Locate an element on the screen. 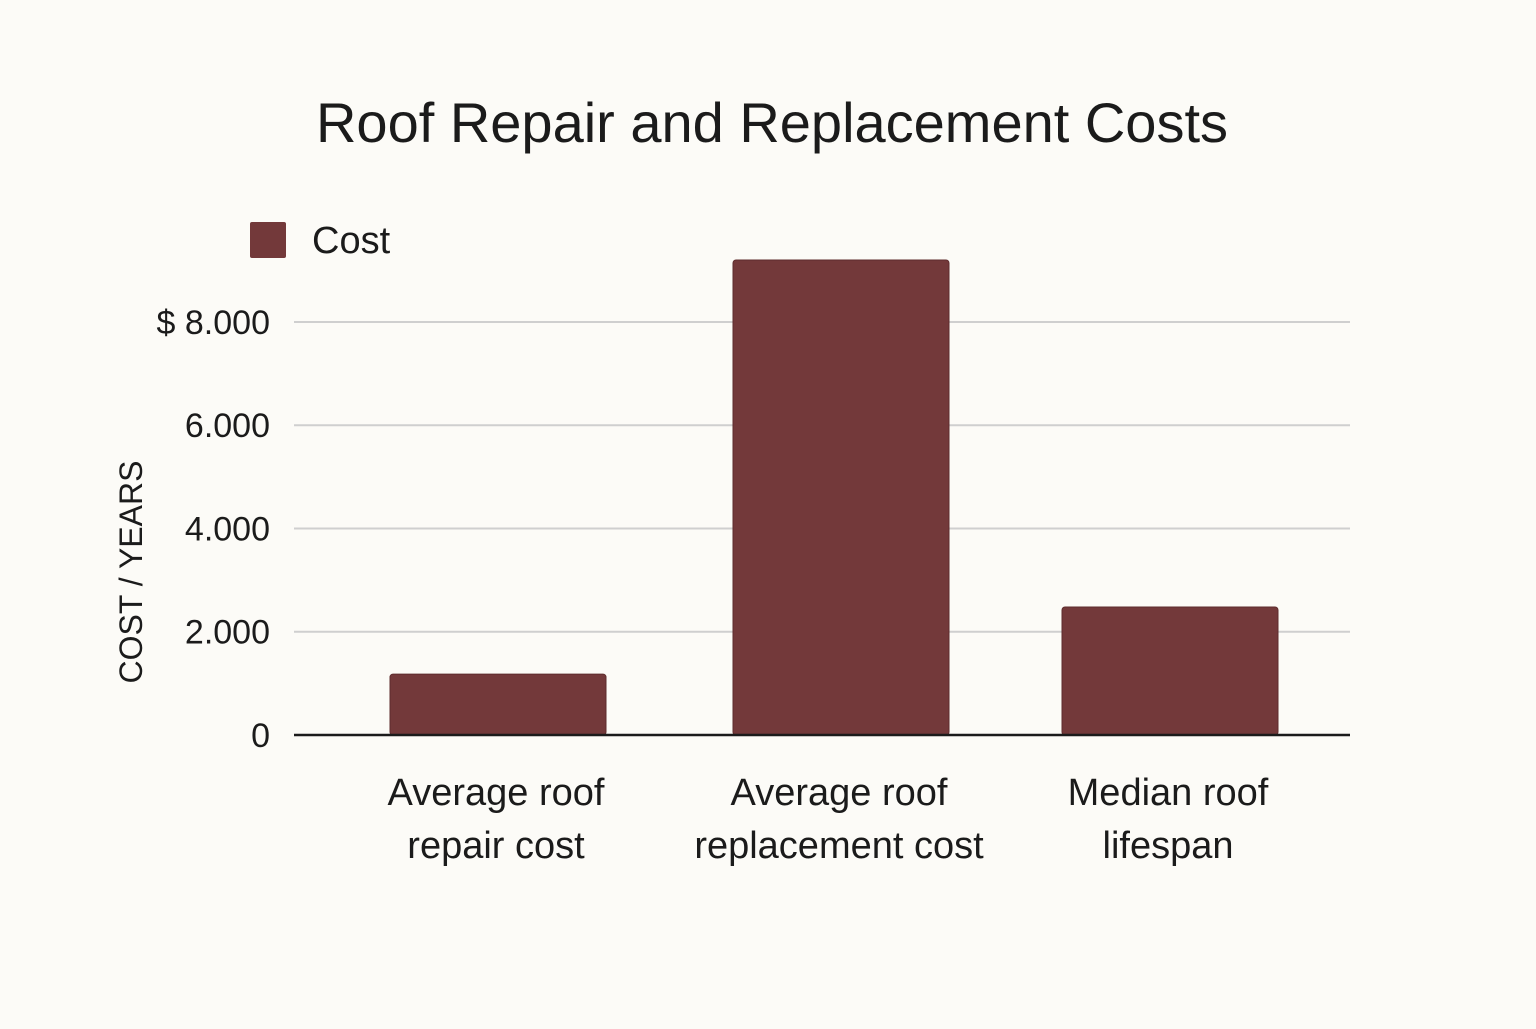 This screenshot has width=1536, height=1029. x-category-label: Average roof repair cost is located at coordinates (496, 819).